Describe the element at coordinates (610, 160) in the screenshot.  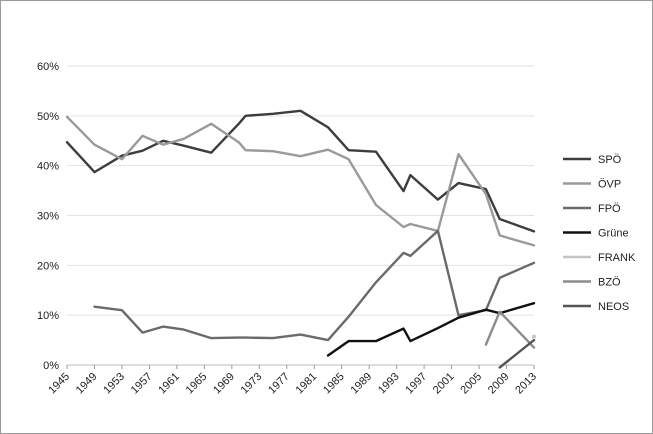
I see `legend-label-sp-: SPÖ` at that location.